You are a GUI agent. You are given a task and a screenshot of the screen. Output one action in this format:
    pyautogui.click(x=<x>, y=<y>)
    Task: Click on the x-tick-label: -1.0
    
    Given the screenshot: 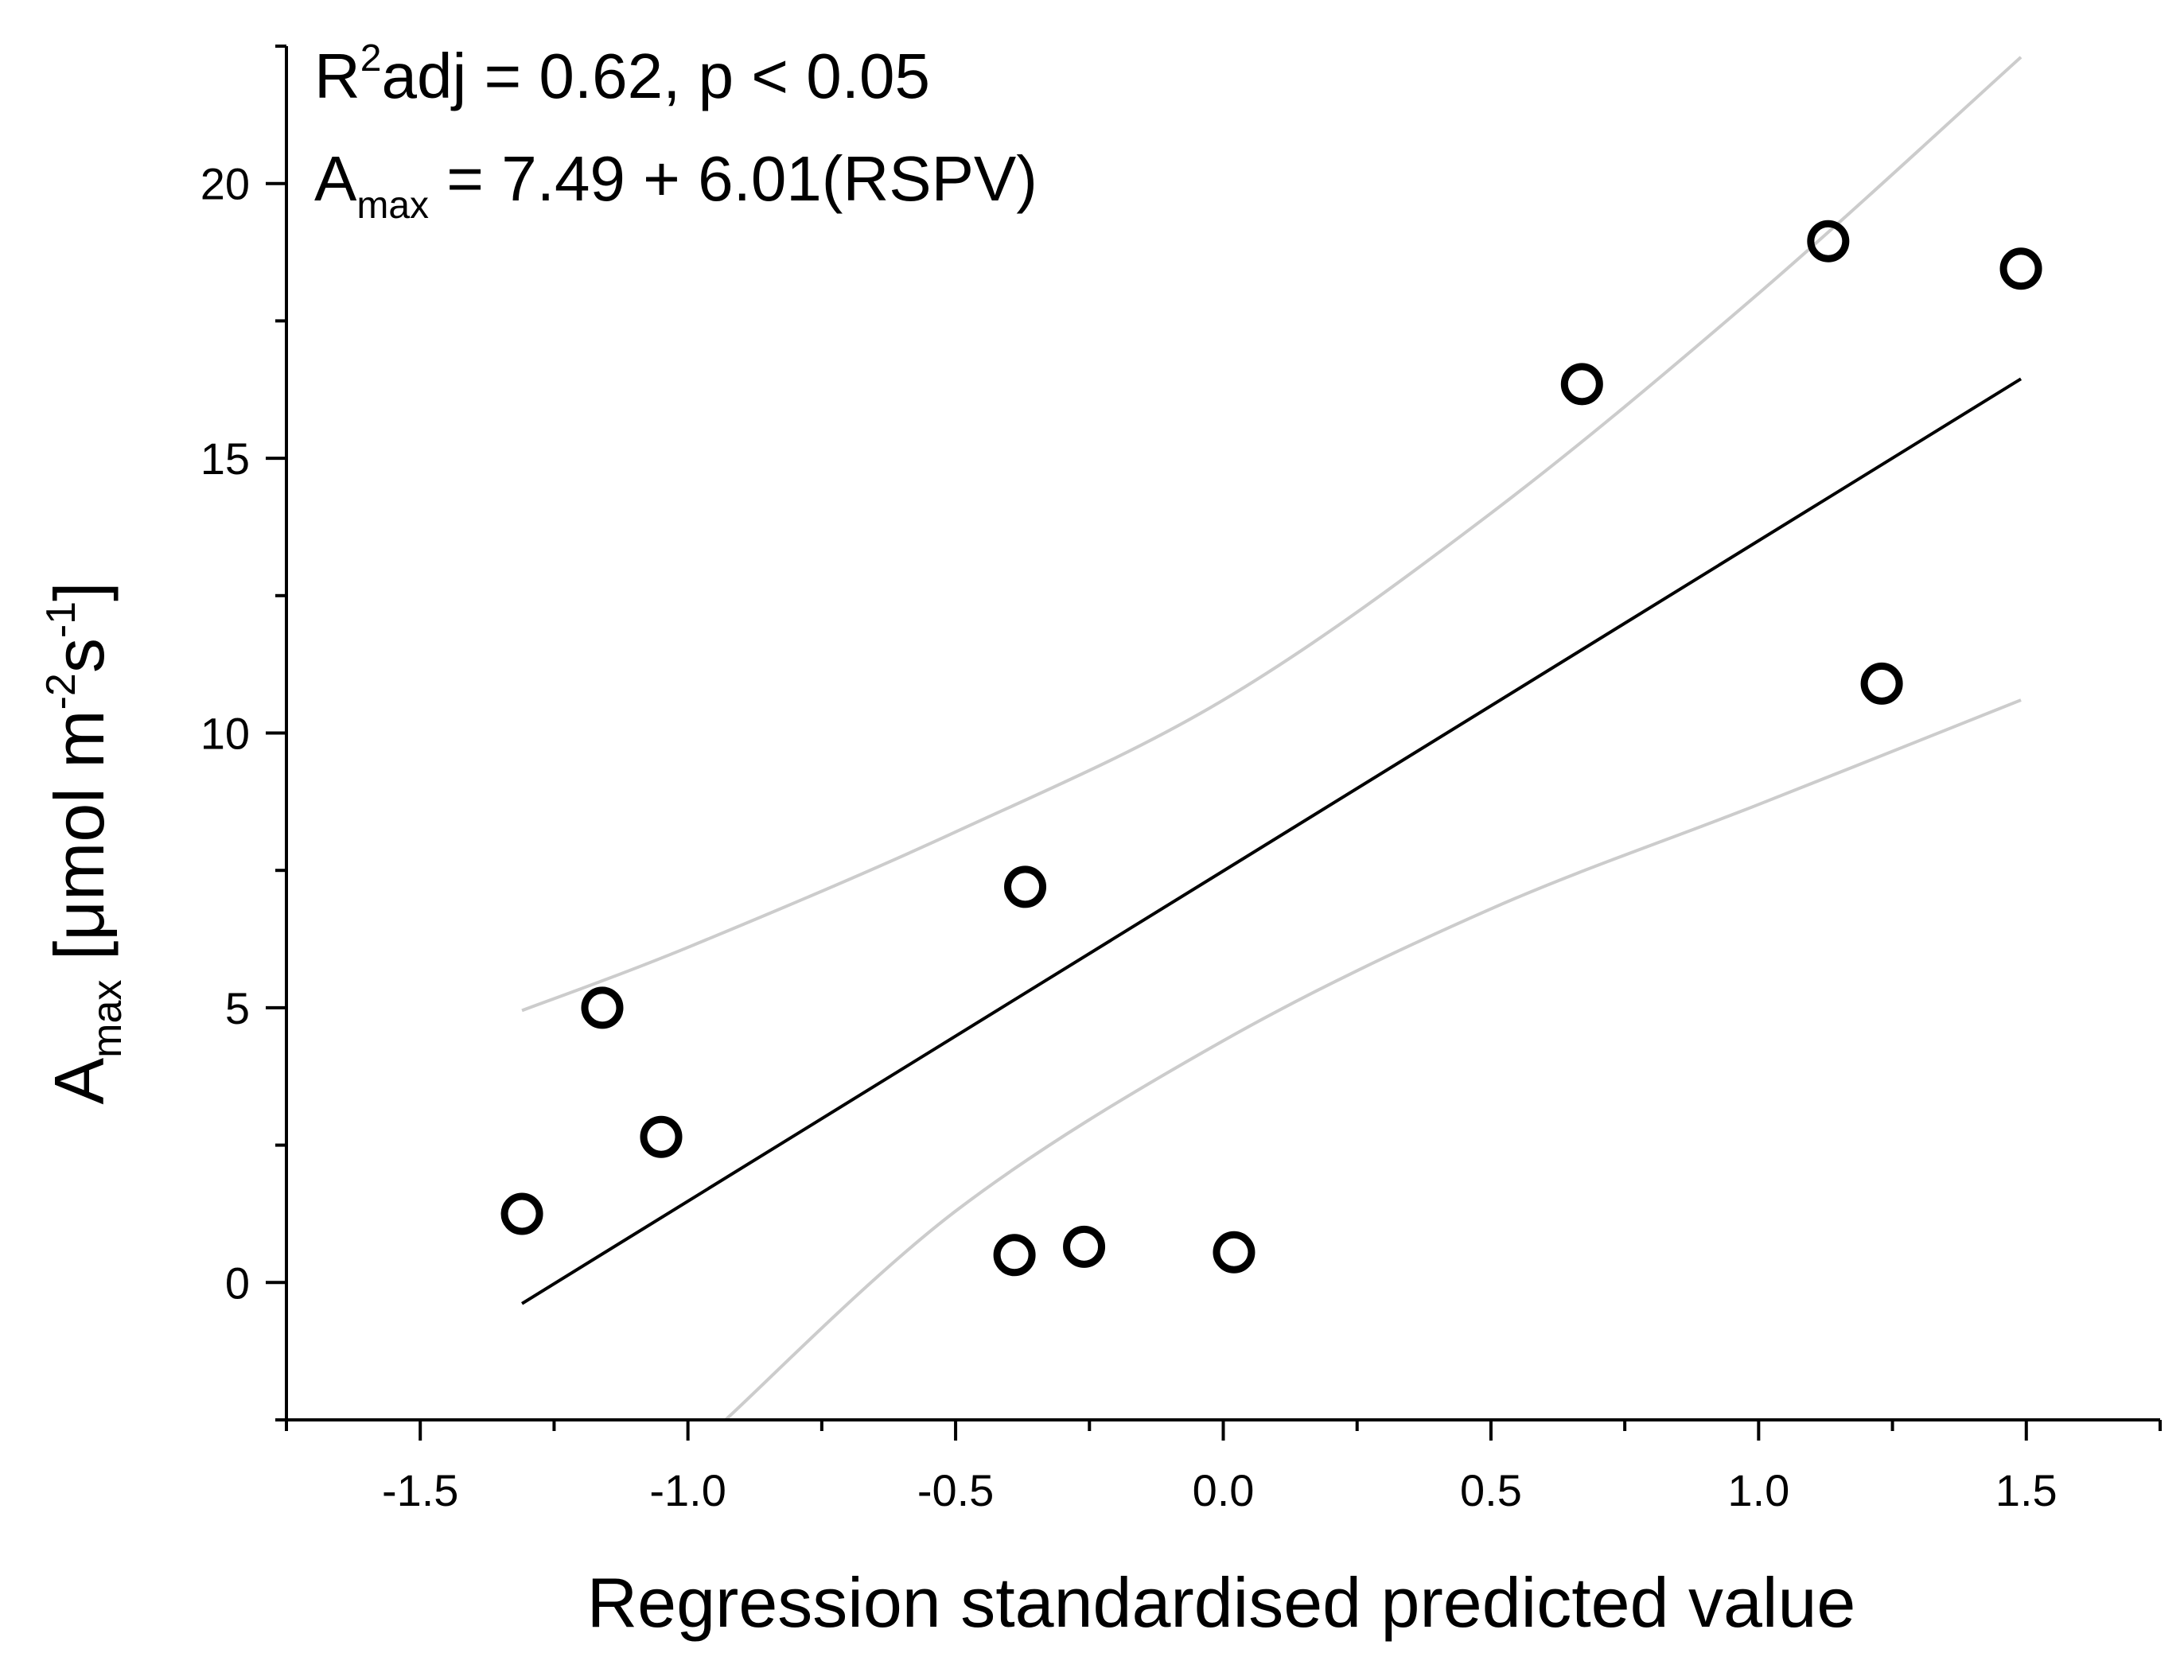 What is the action you would take?
    pyautogui.click(x=687, y=1490)
    